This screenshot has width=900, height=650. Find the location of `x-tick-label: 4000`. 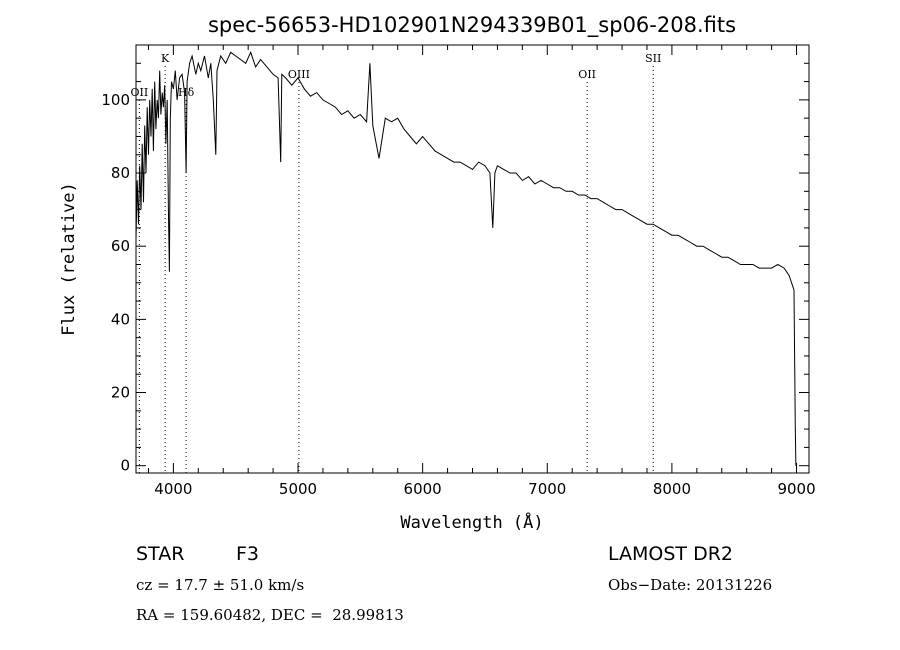

x-tick-label: 4000 is located at coordinates (173, 489).